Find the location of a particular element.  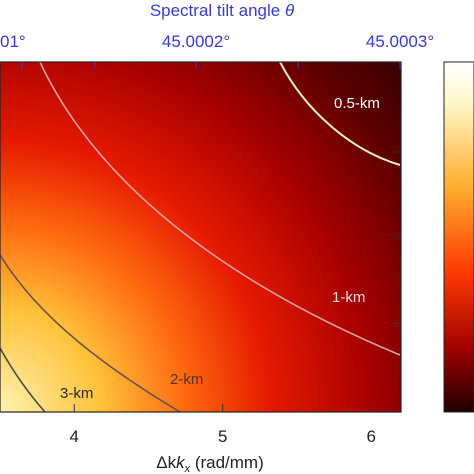

top-axis: 01° 45.0002° 45.0003° is located at coordinates (217, 50).